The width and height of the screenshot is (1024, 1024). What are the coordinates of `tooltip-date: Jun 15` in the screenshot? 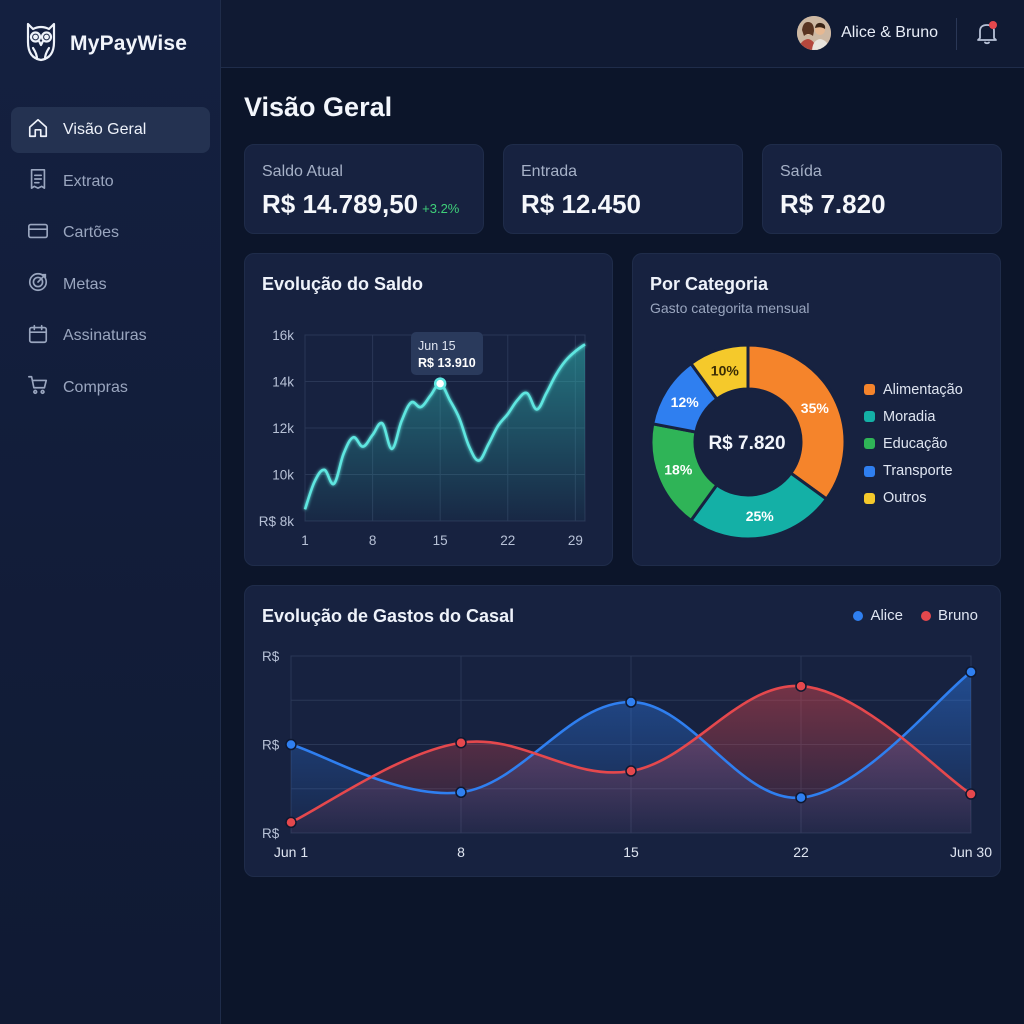 It's located at (437, 346).